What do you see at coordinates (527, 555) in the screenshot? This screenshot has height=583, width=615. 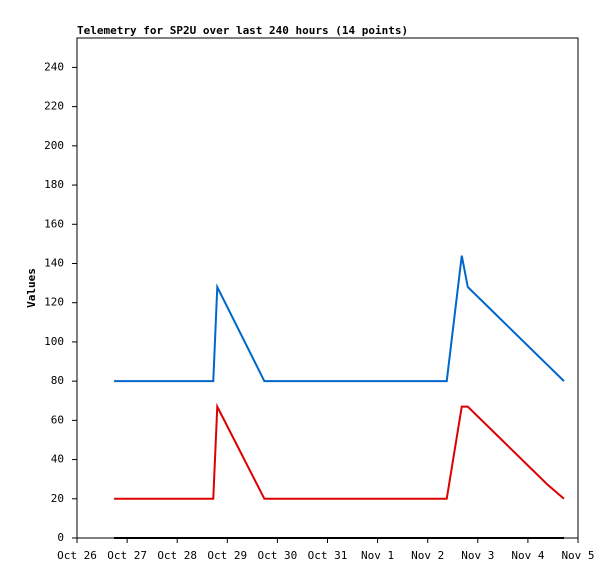 I see `x-tick-label: Nov 4` at bounding box center [527, 555].